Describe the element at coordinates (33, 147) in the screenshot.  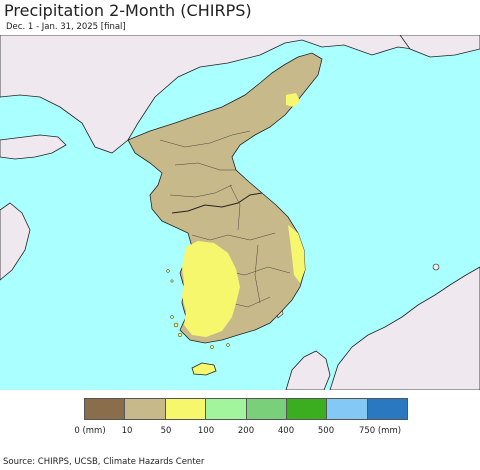
I see `shandong-peninsula` at that location.